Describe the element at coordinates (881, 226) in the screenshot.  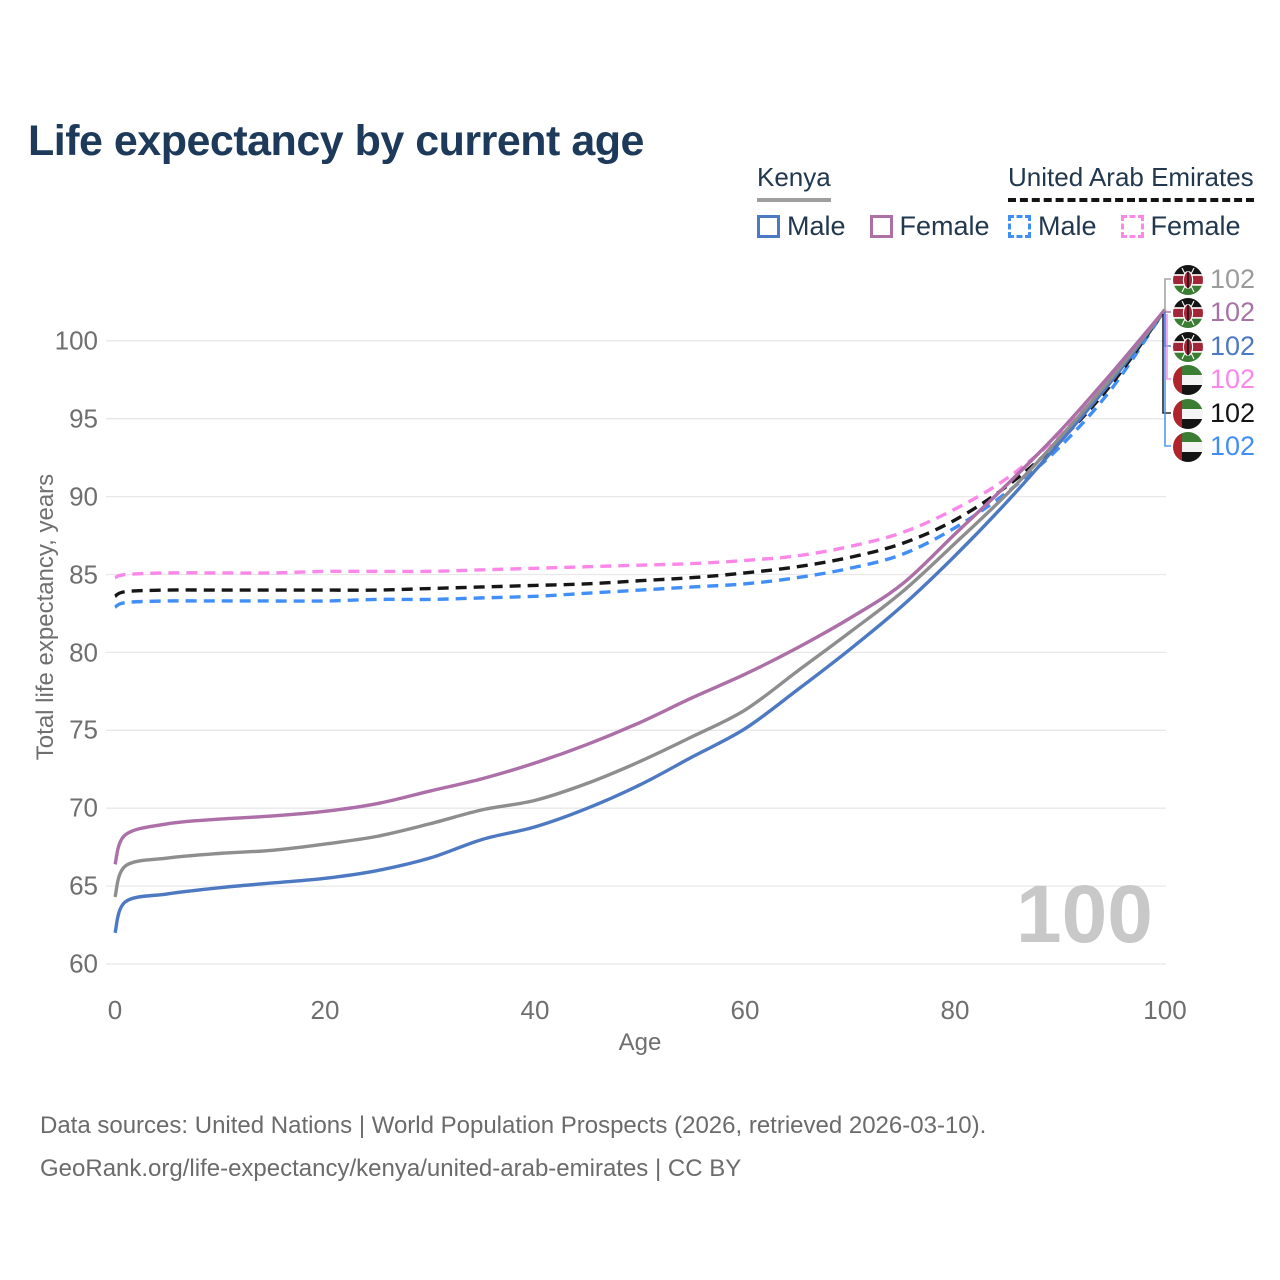
I see `kenya-female-swatch-icon` at that location.